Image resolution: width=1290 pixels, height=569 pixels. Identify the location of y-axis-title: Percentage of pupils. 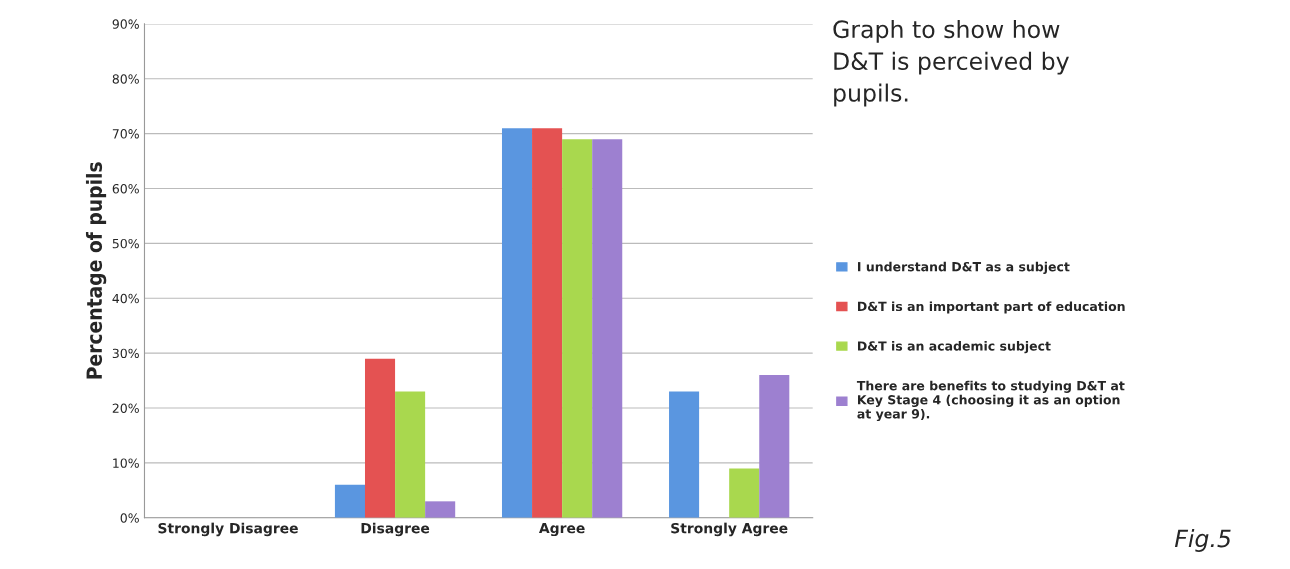
(96, 270).